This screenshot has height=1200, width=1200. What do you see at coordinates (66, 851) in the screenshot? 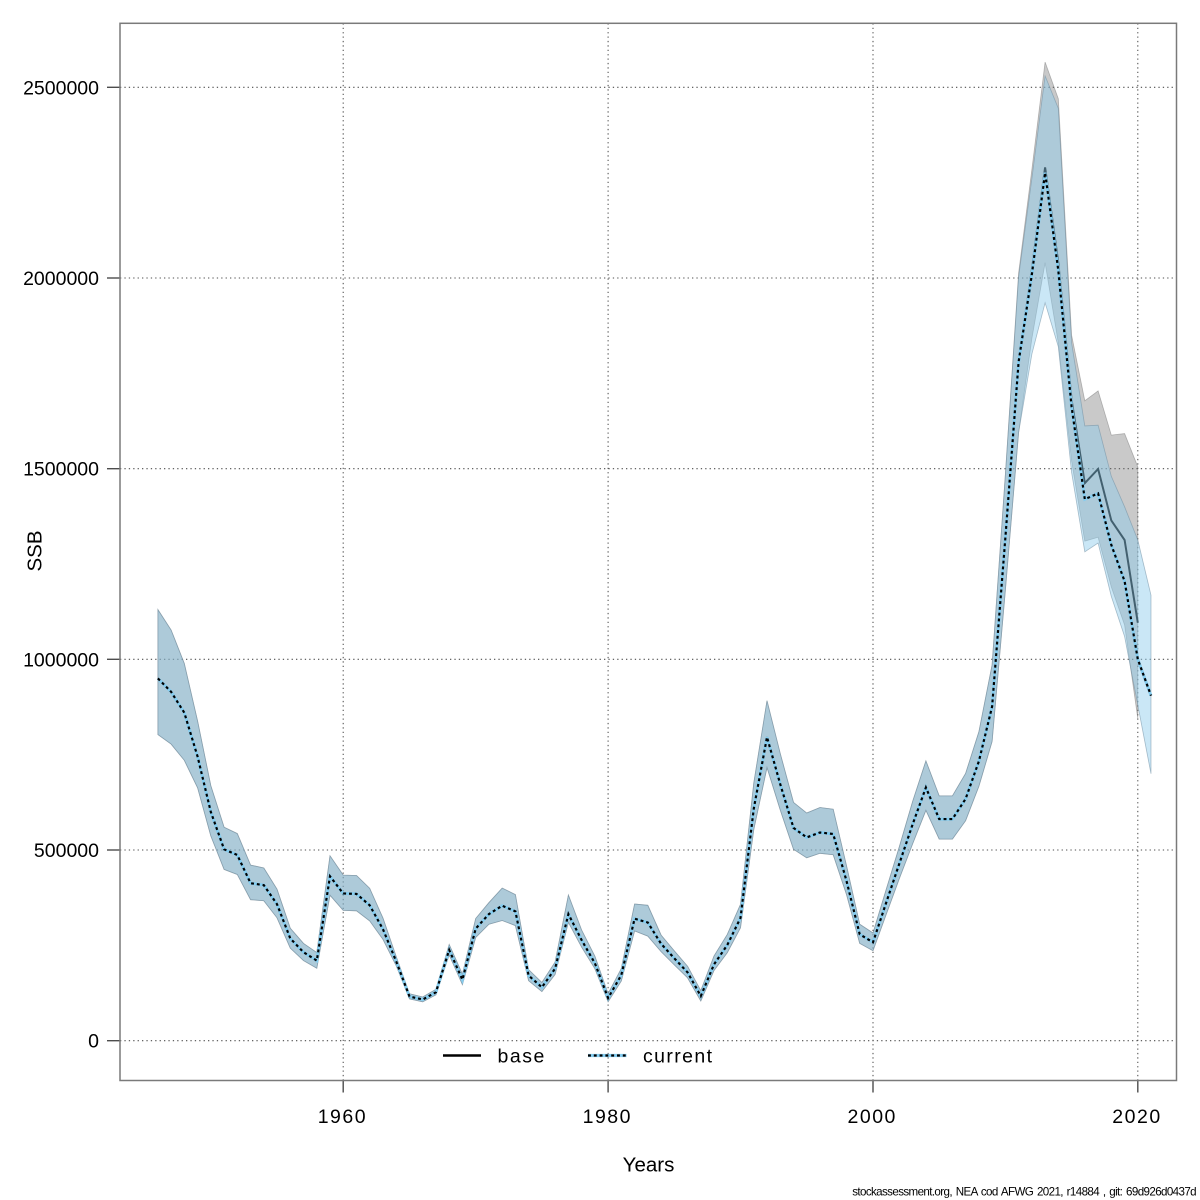
I see `svg-text: 500000` at bounding box center [66, 851].